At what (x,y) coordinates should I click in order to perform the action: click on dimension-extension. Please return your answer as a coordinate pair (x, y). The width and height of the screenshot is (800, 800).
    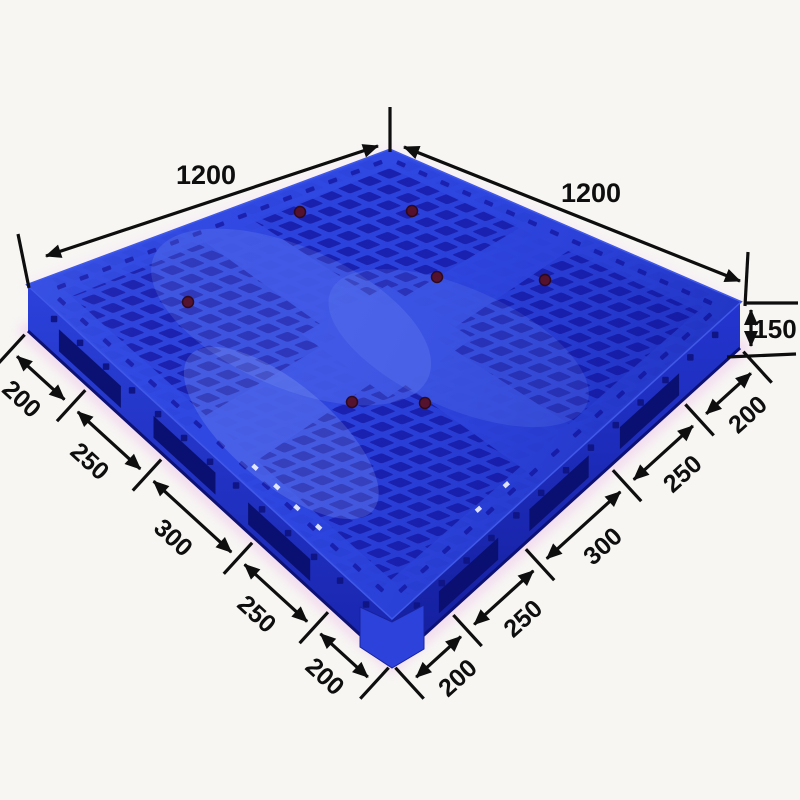
    Looking at the image, I should click on (761, 355).